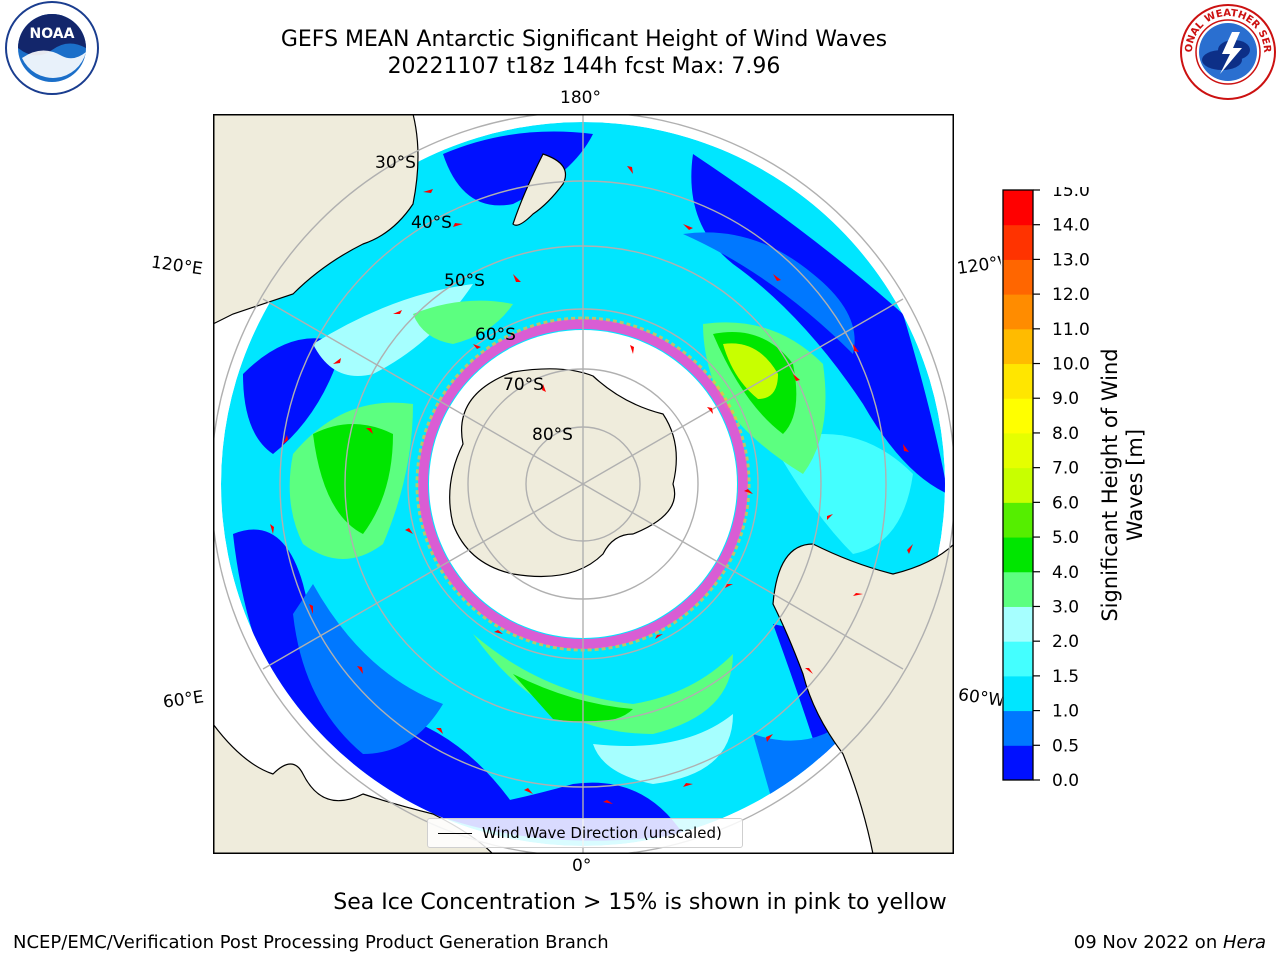  What do you see at coordinates (431, 223) in the screenshot?
I see `lat-label-40: 40°S` at bounding box center [431, 223].